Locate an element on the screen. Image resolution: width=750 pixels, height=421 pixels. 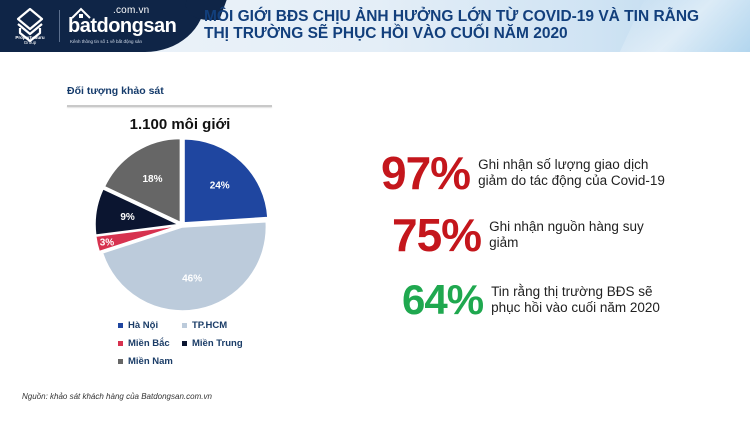
propertyguru-wordmark: PropertyGuru Group is located at coordinates (30, 40).